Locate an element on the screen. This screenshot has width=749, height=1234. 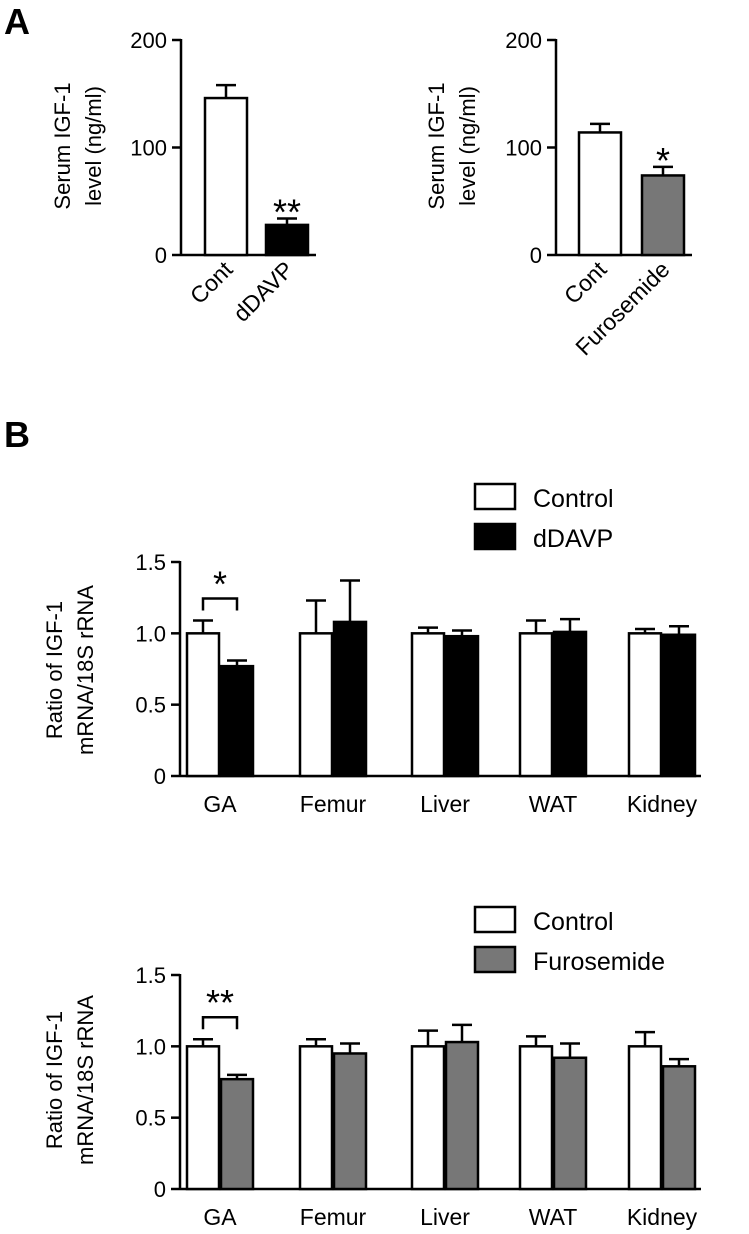
panel-label-a: A is located at coordinates (17, 21).